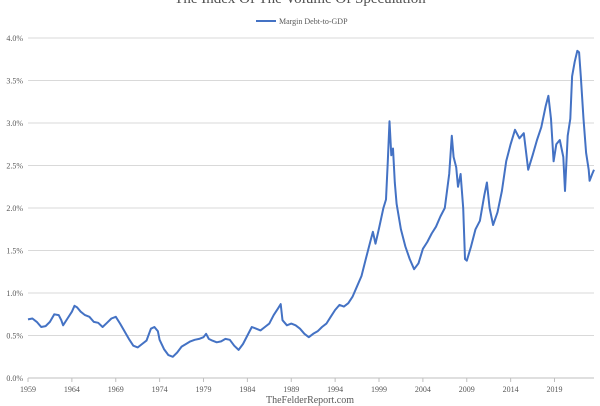  What do you see at coordinates (379, 389) in the screenshot?
I see `x-tick-label: 1999` at bounding box center [379, 389].